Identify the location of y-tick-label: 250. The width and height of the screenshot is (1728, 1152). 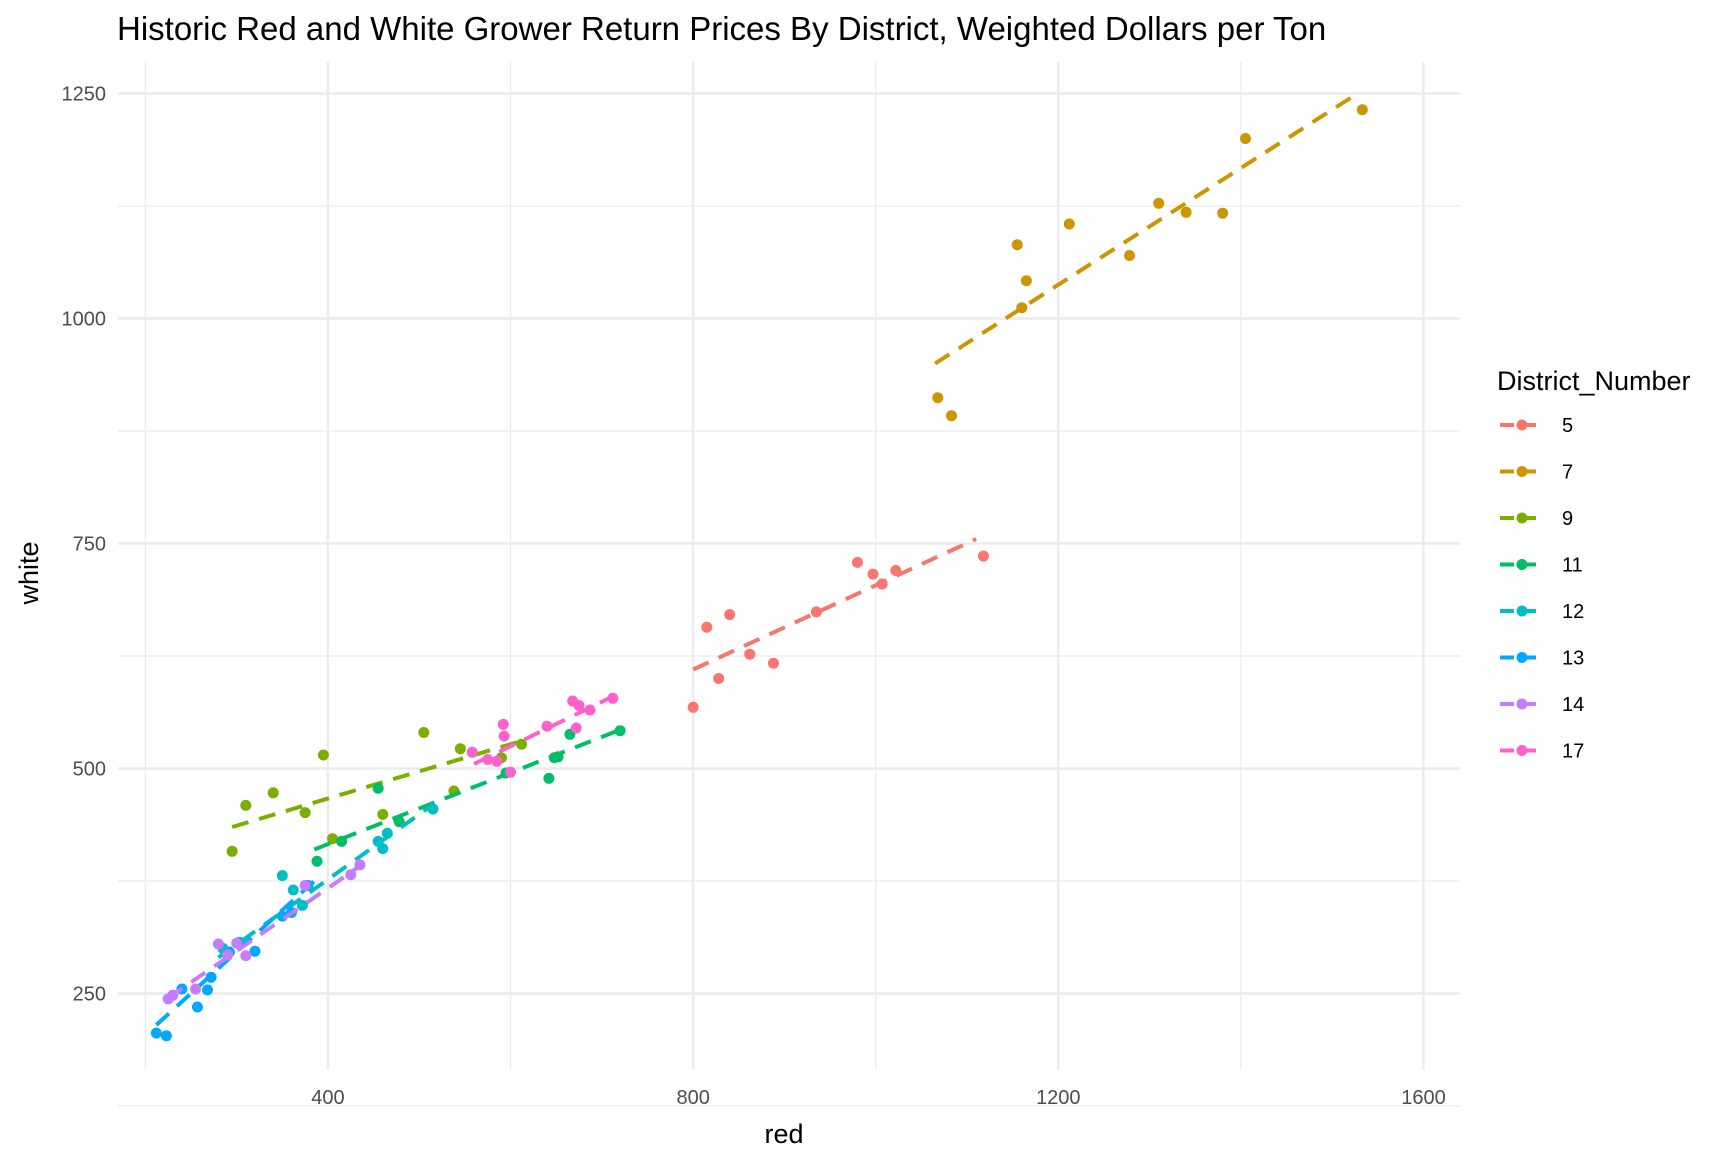
(89, 995).